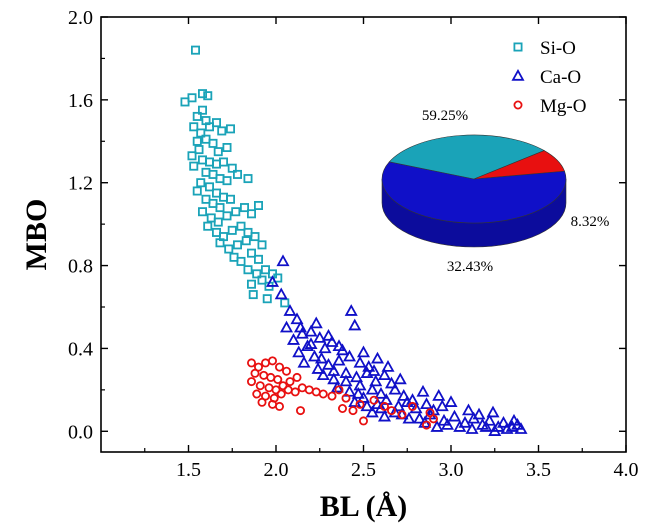  I want to click on pie-slice-si-o, so click(466, 157).